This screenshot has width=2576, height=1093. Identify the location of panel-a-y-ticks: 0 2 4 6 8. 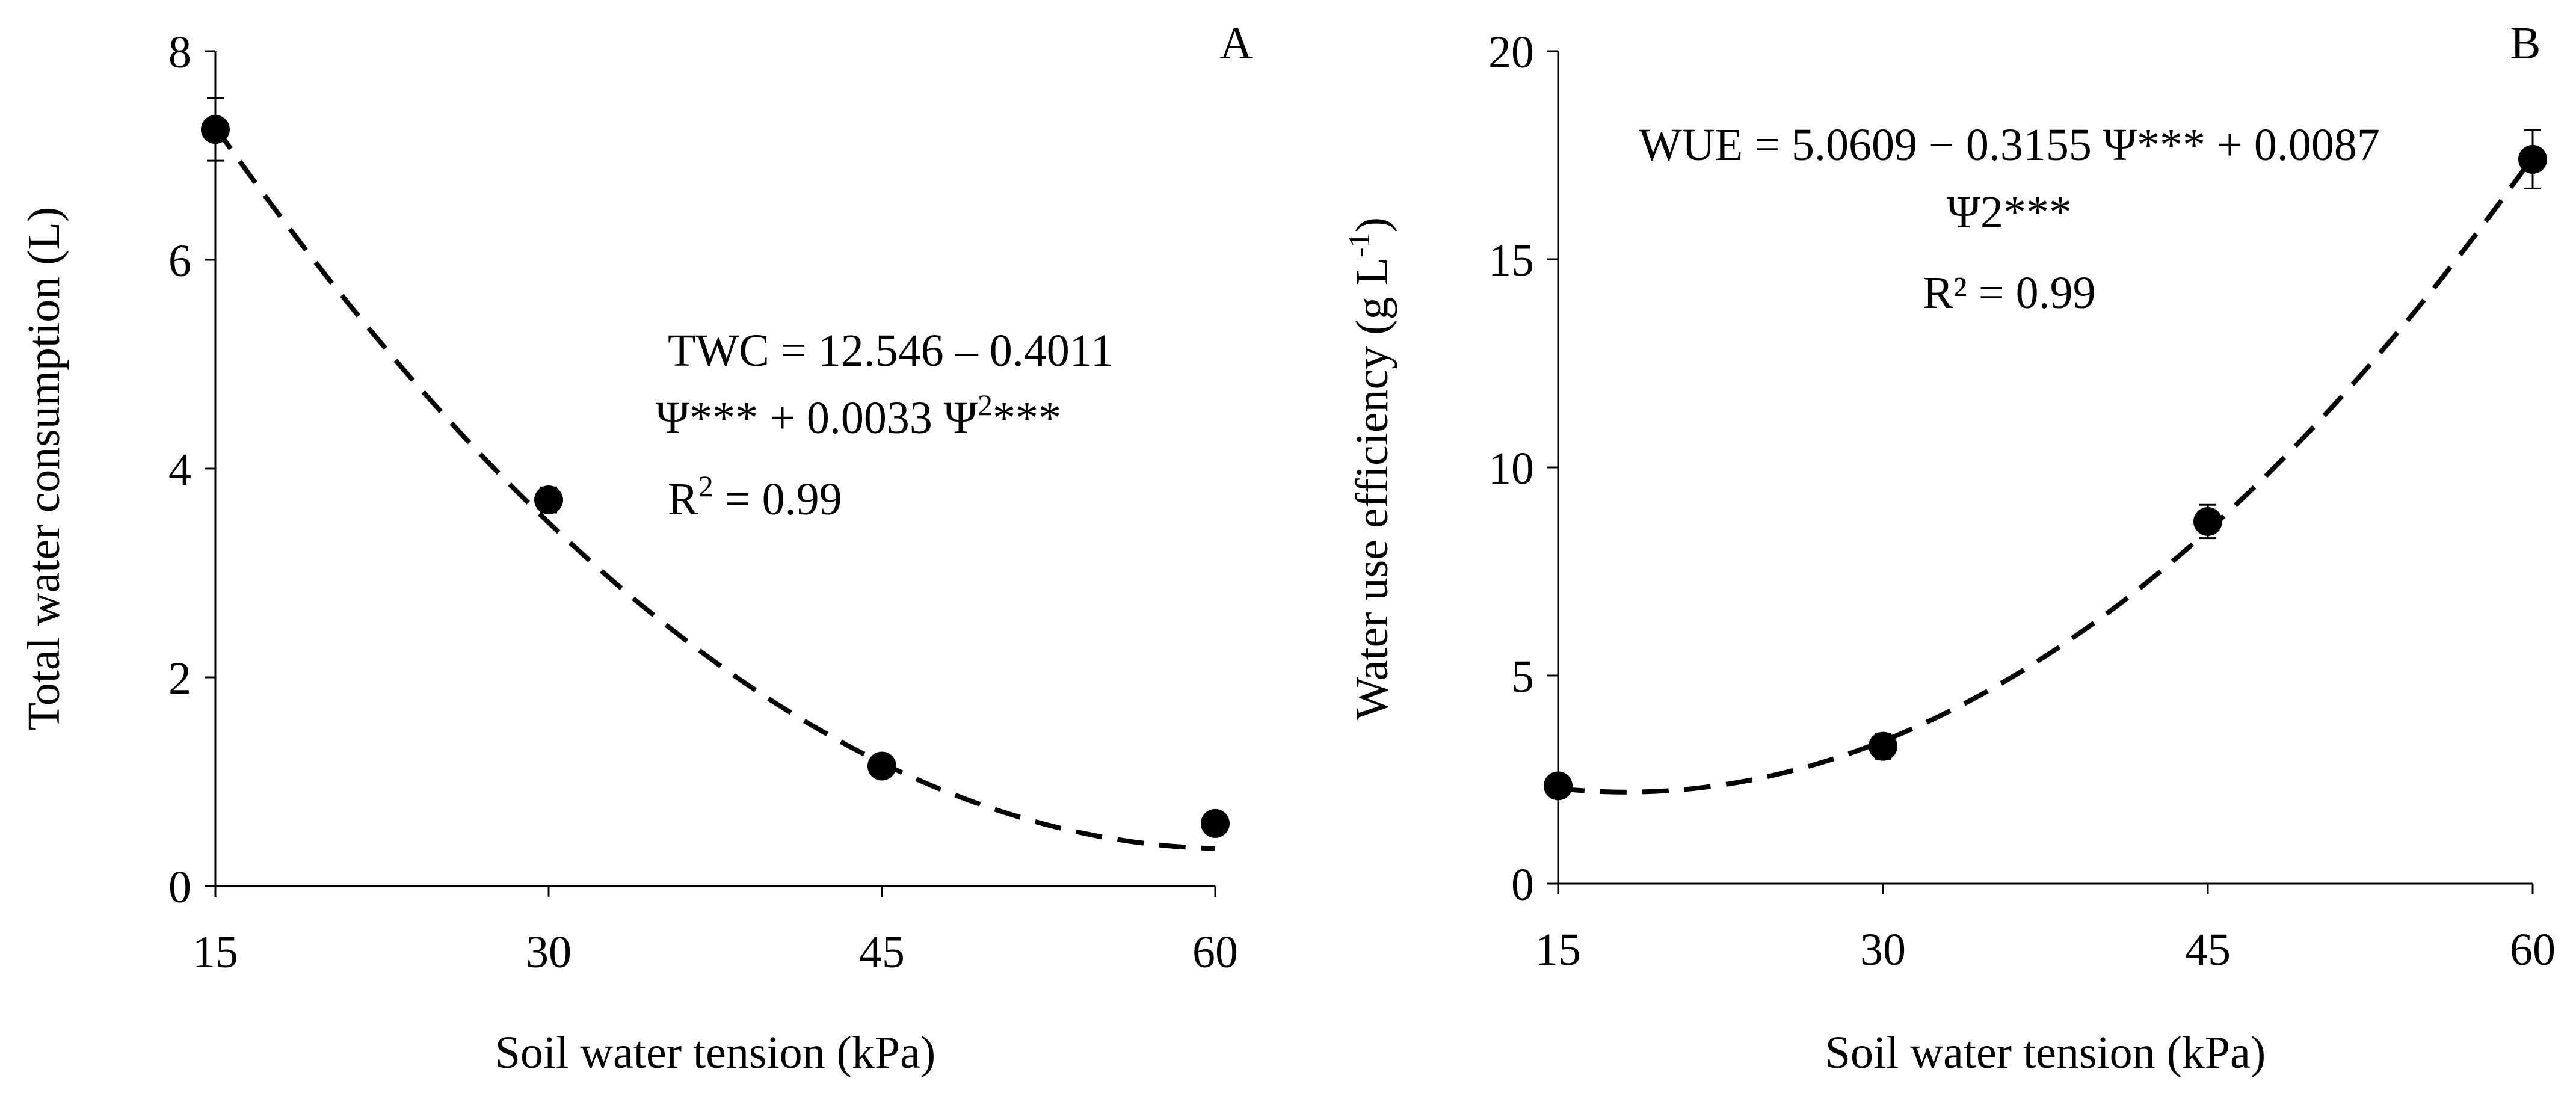
(191, 470).